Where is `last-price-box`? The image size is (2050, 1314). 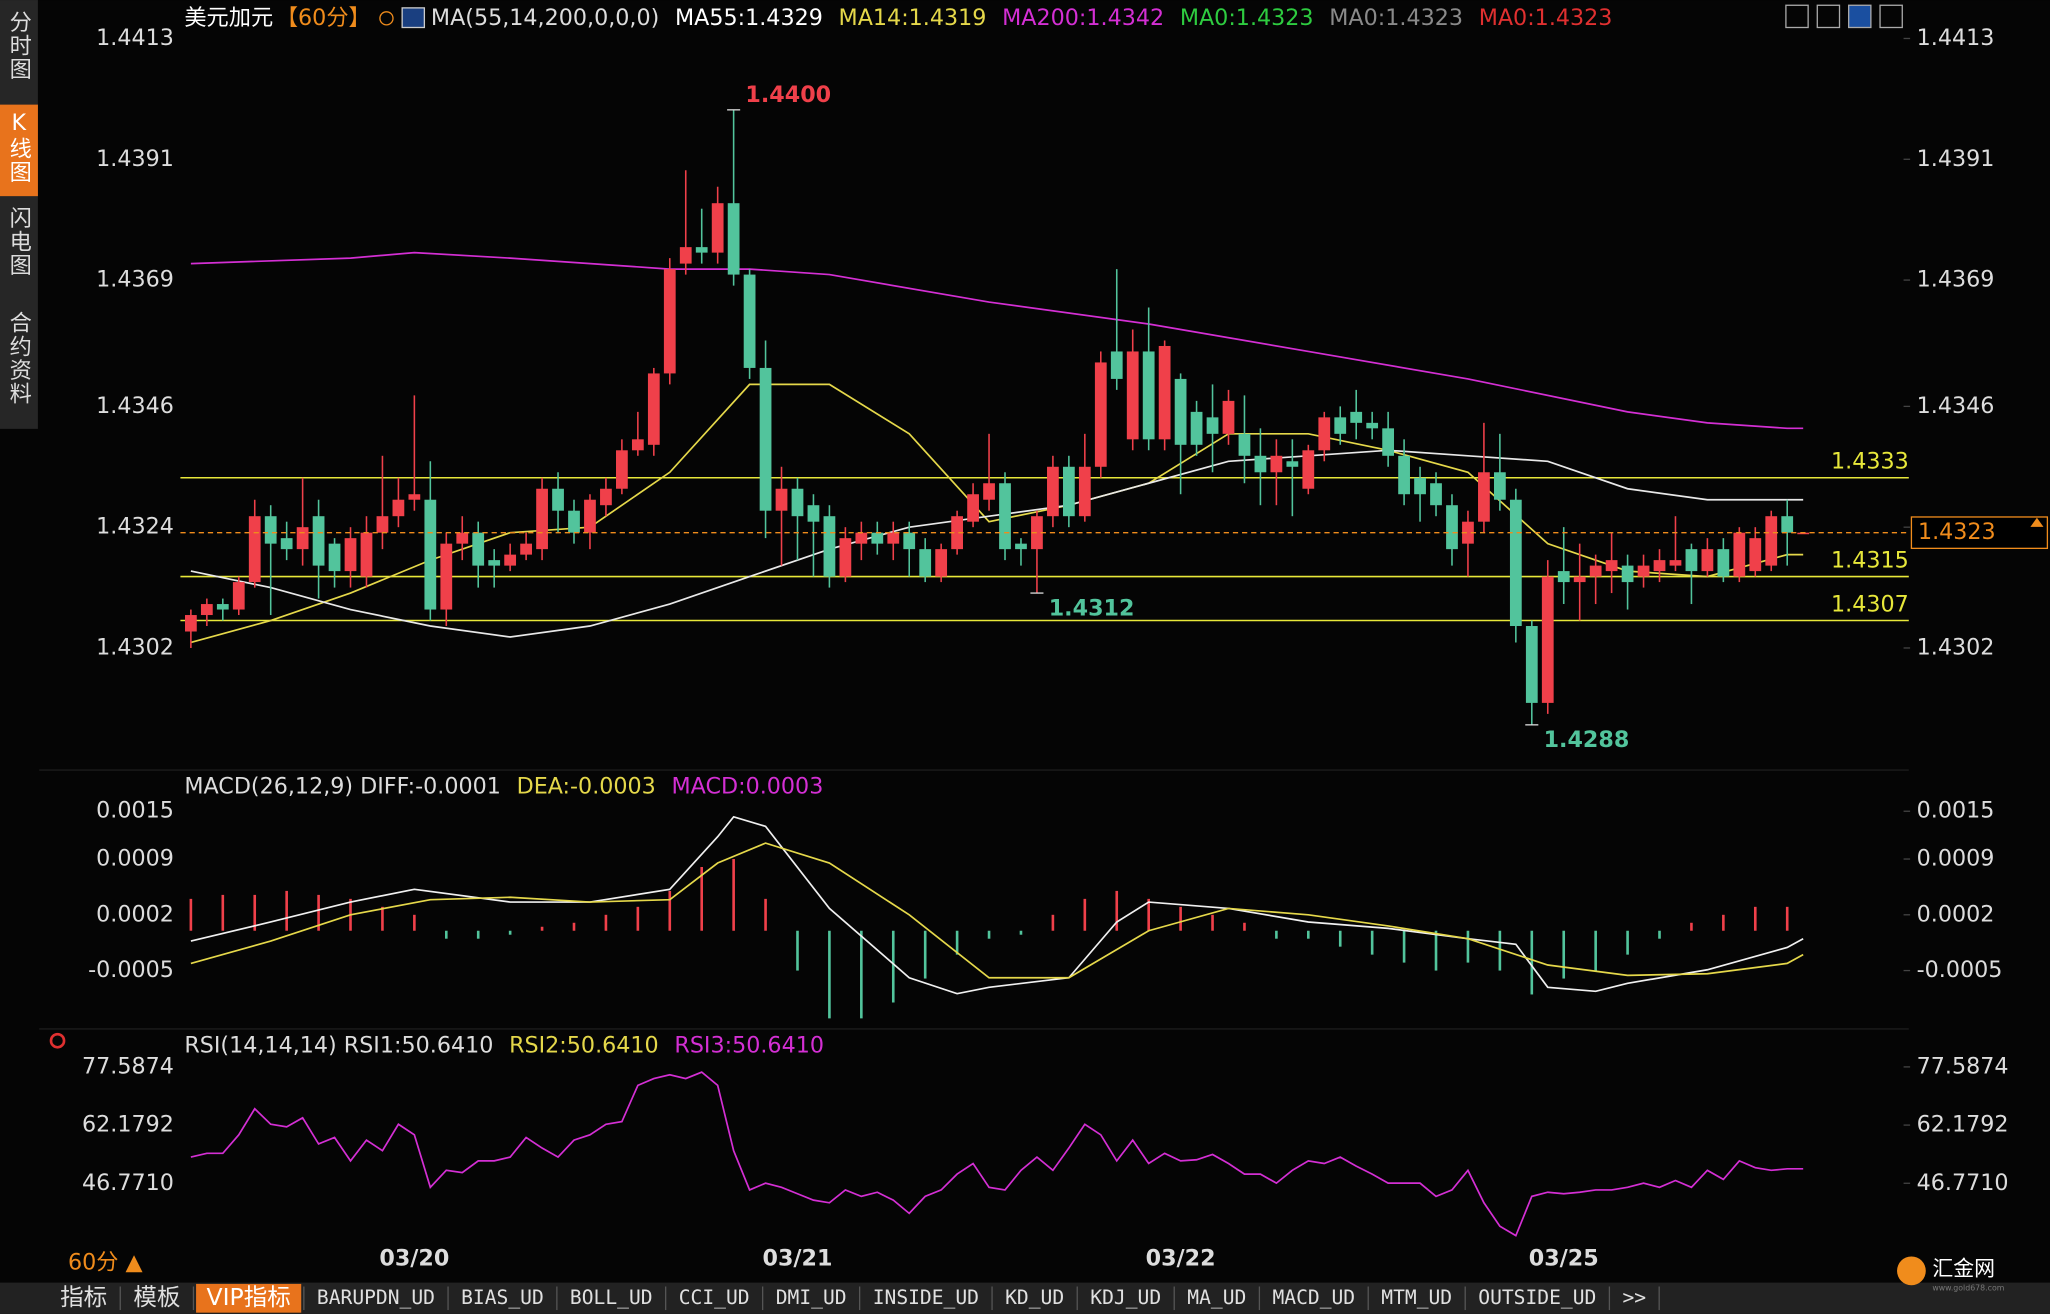
last-price-box is located at coordinates (1979, 533).